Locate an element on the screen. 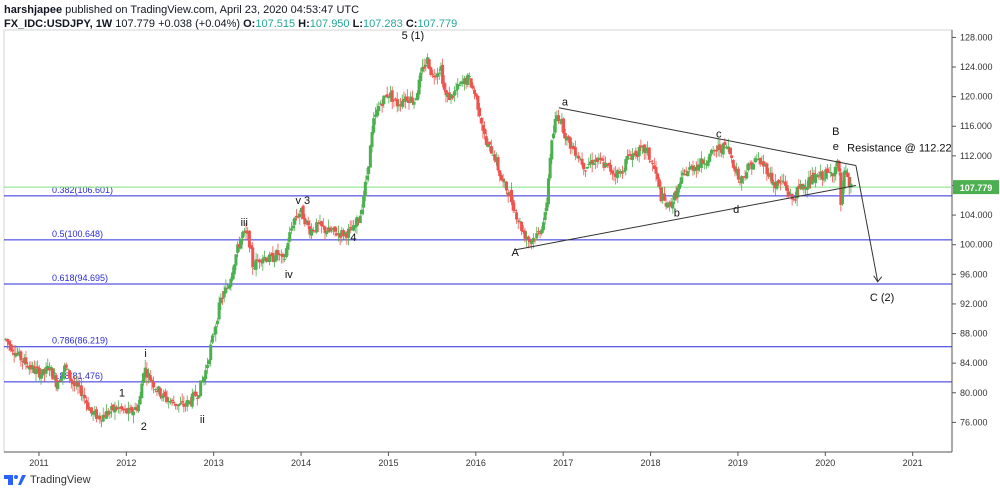 This screenshot has width=1000, height=492. open-label: O: is located at coordinates (249, 24).